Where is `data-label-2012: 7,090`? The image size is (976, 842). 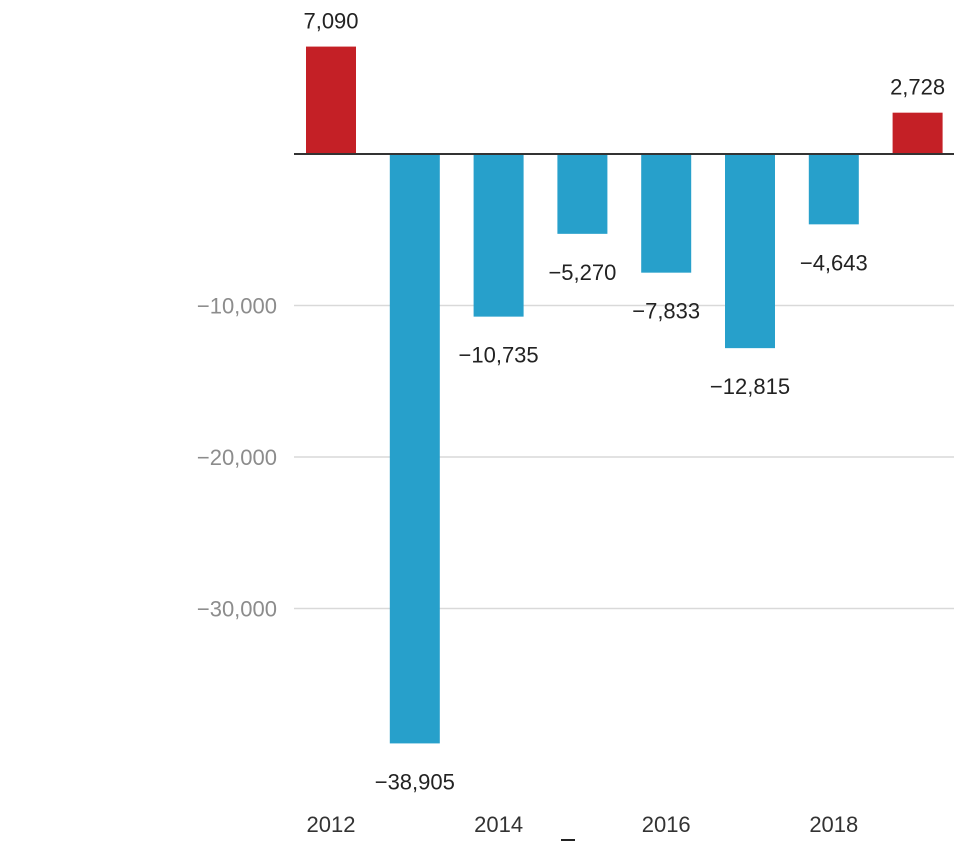 data-label-2012: 7,090 is located at coordinates (330, 21).